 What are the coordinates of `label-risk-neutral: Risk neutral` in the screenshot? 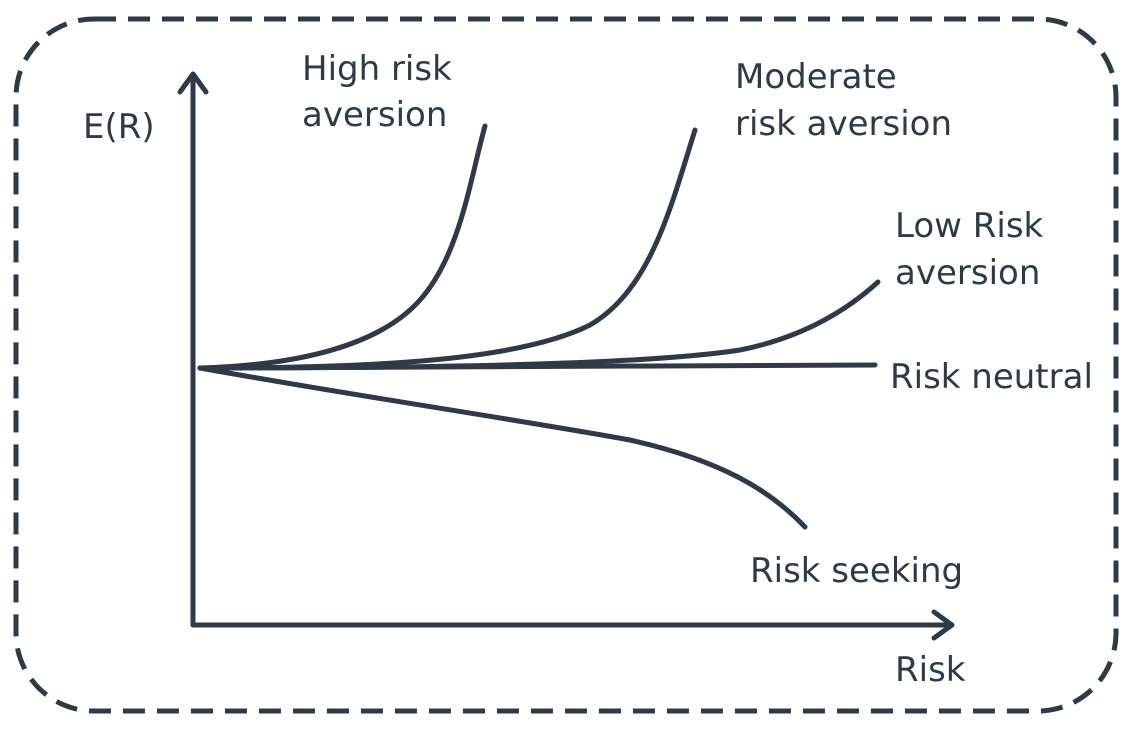 It's located at (991, 377).